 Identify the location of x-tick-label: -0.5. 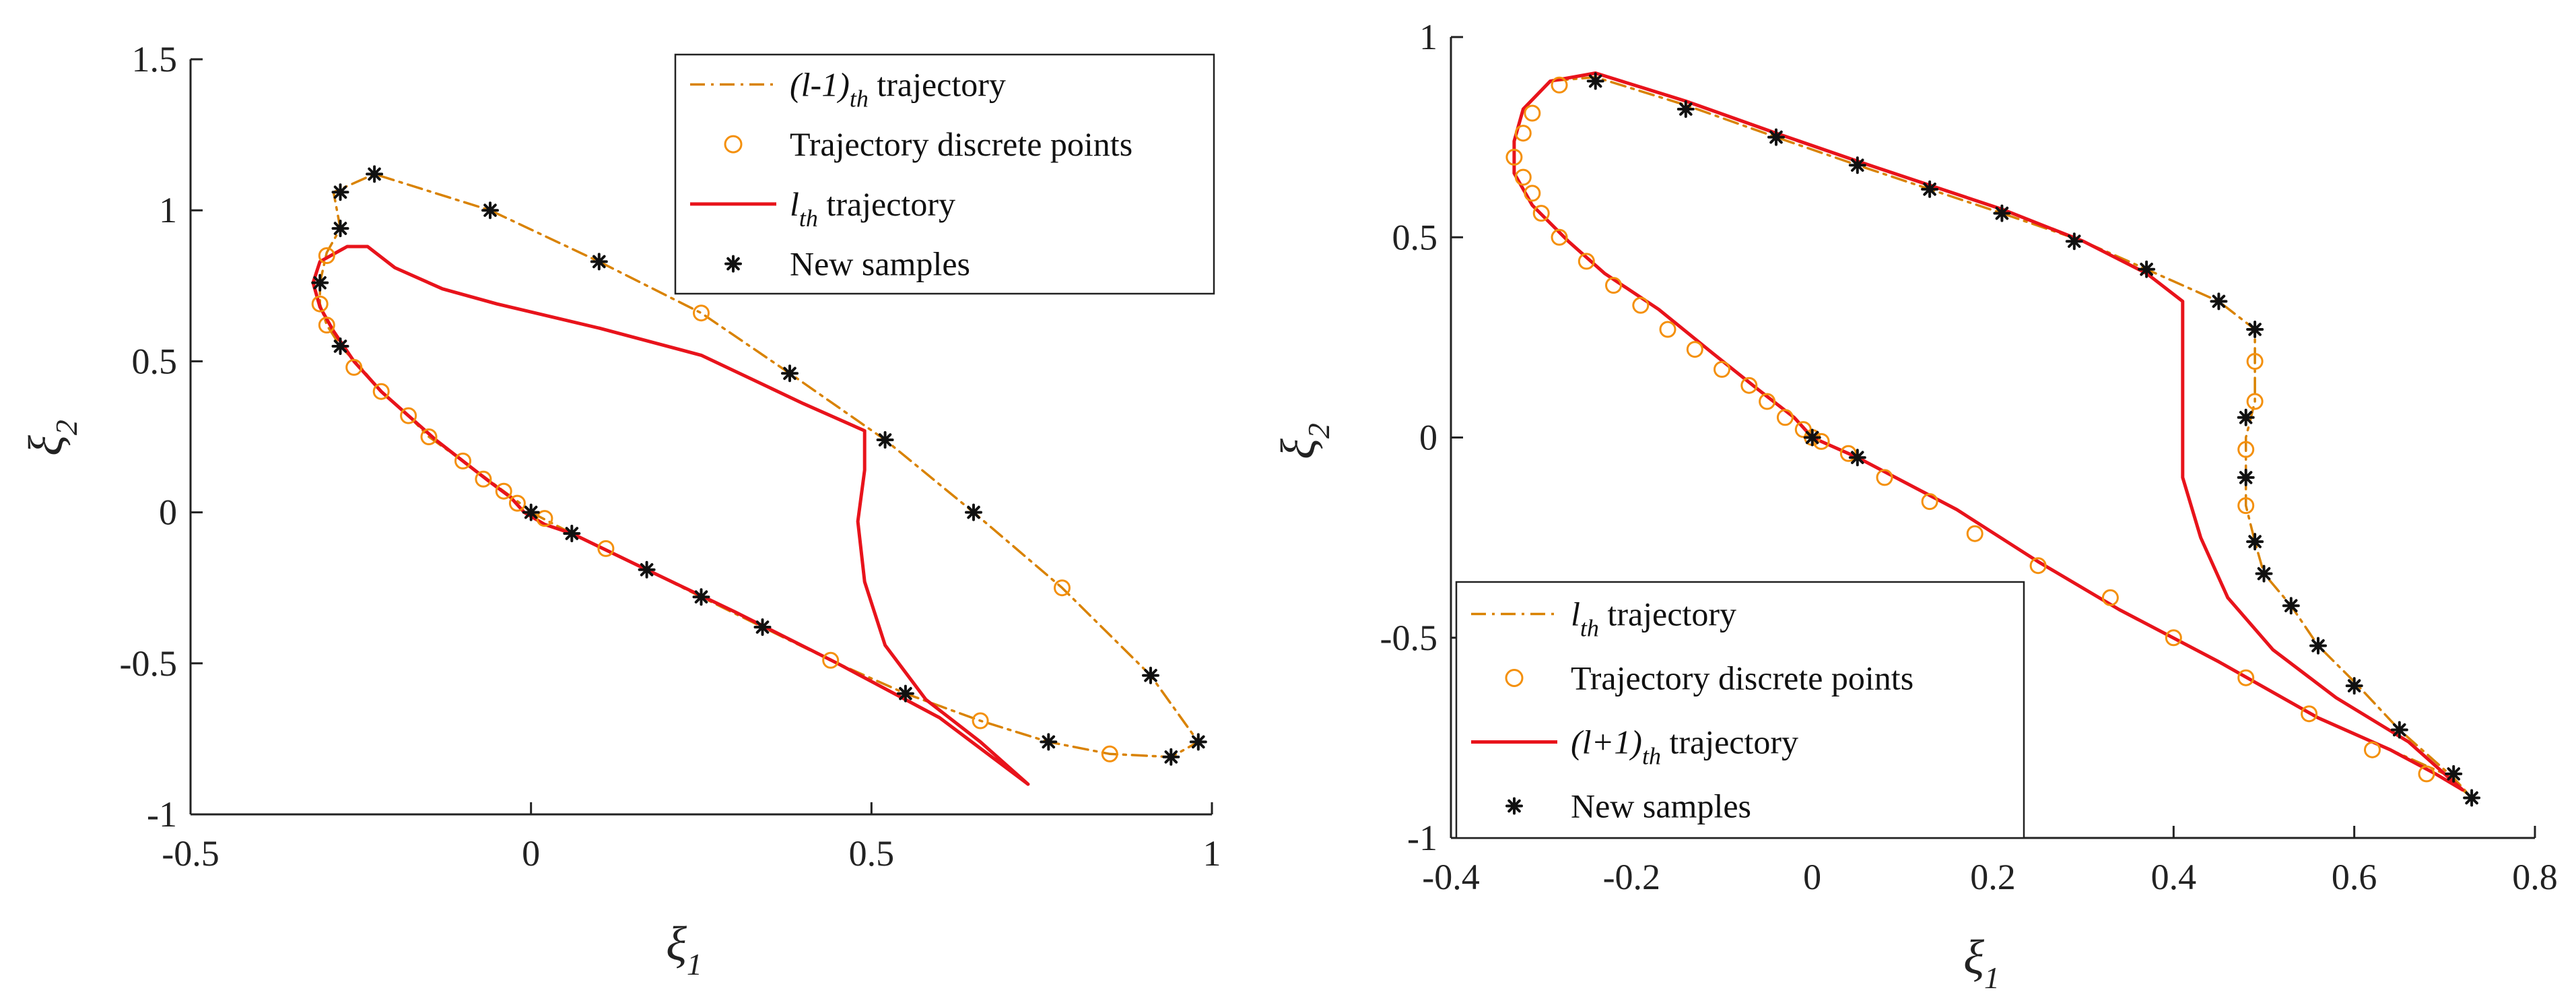
(191, 853).